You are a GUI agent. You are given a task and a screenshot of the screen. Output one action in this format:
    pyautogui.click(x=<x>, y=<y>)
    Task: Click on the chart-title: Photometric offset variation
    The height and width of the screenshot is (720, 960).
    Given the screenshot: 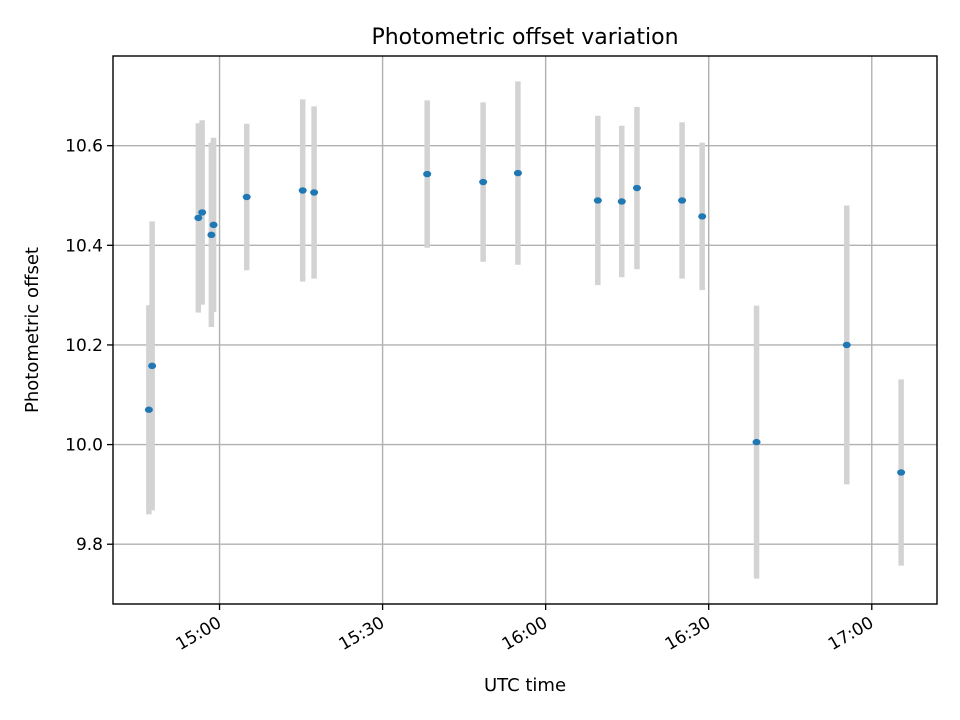 What is the action you would take?
    pyautogui.click(x=524, y=37)
    